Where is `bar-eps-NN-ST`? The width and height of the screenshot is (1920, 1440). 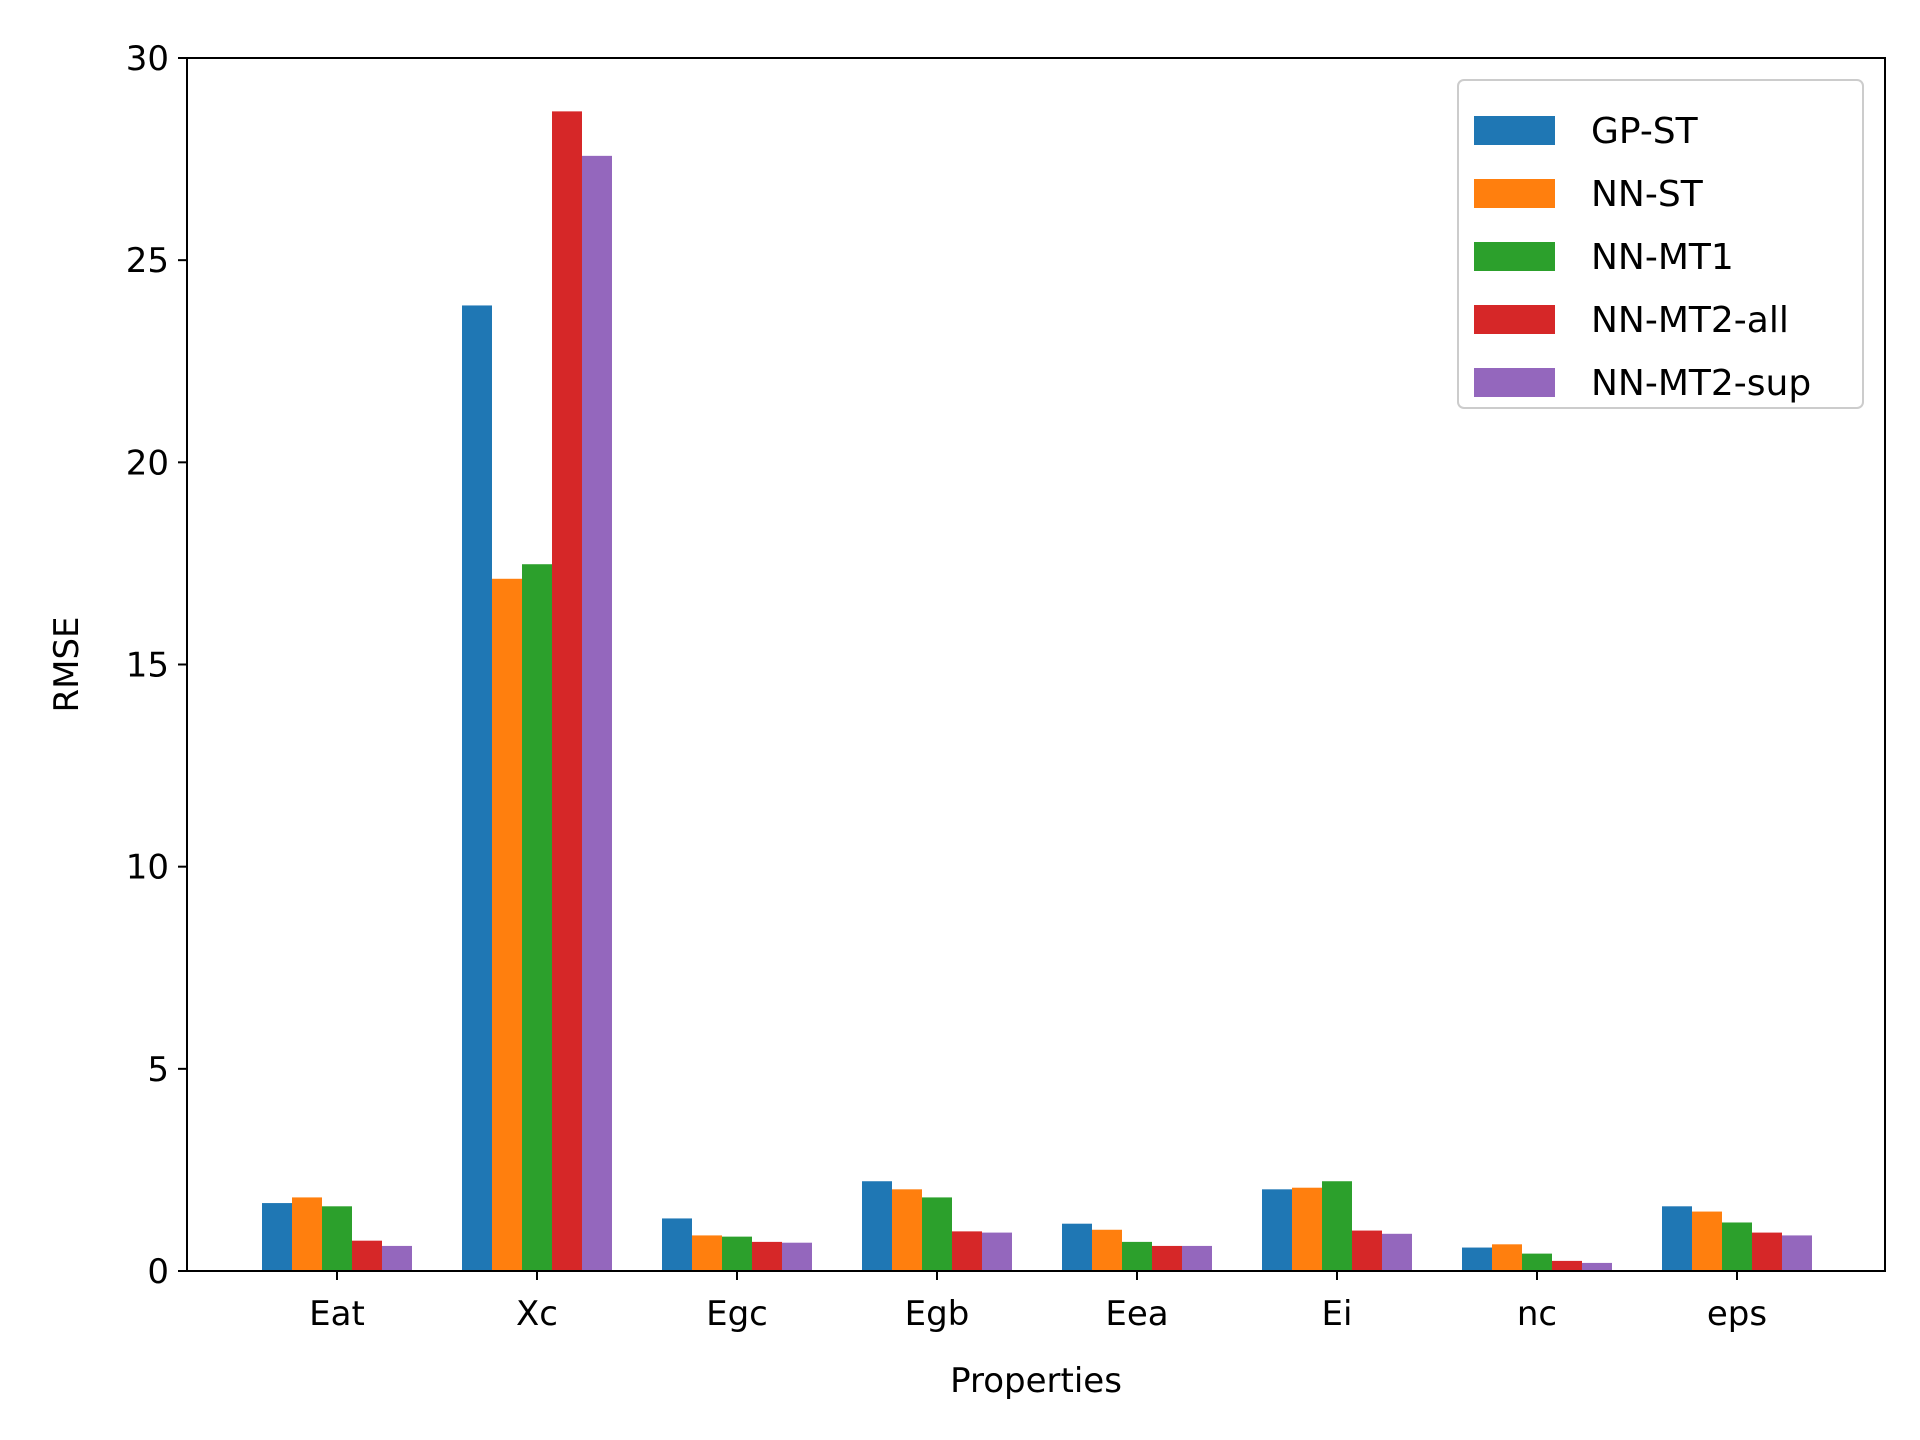 bar-eps-NN-ST is located at coordinates (1707, 1241).